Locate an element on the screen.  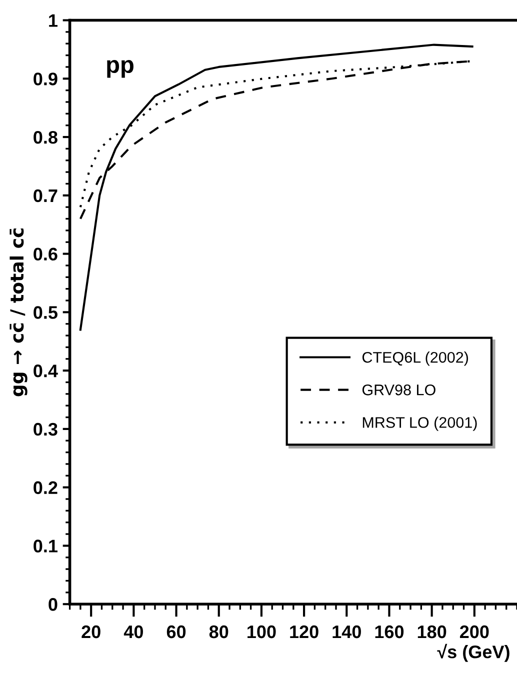
x-axis-title: √s (GeV) is located at coordinates (473, 653).